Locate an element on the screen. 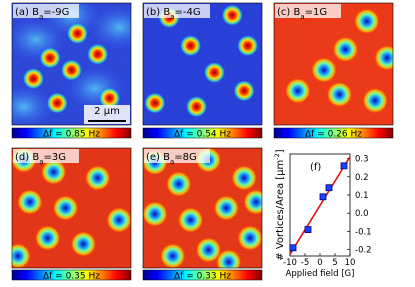  label-text: (b) B is located at coordinates (158, 12).